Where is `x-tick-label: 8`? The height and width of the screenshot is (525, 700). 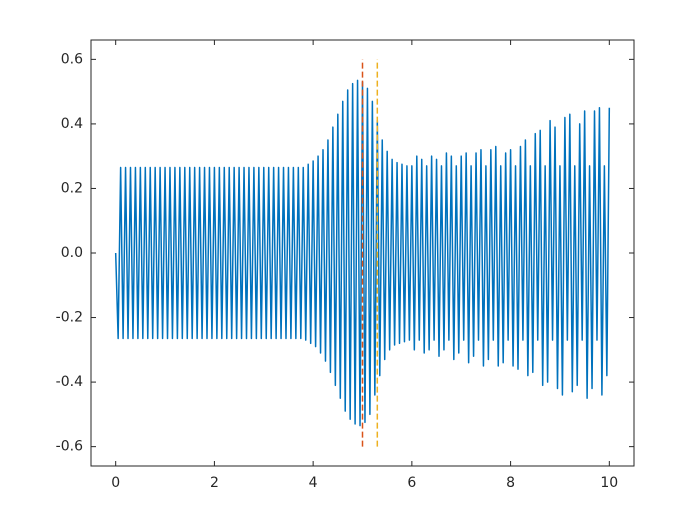
x-tick-label: 8 is located at coordinates (510, 483).